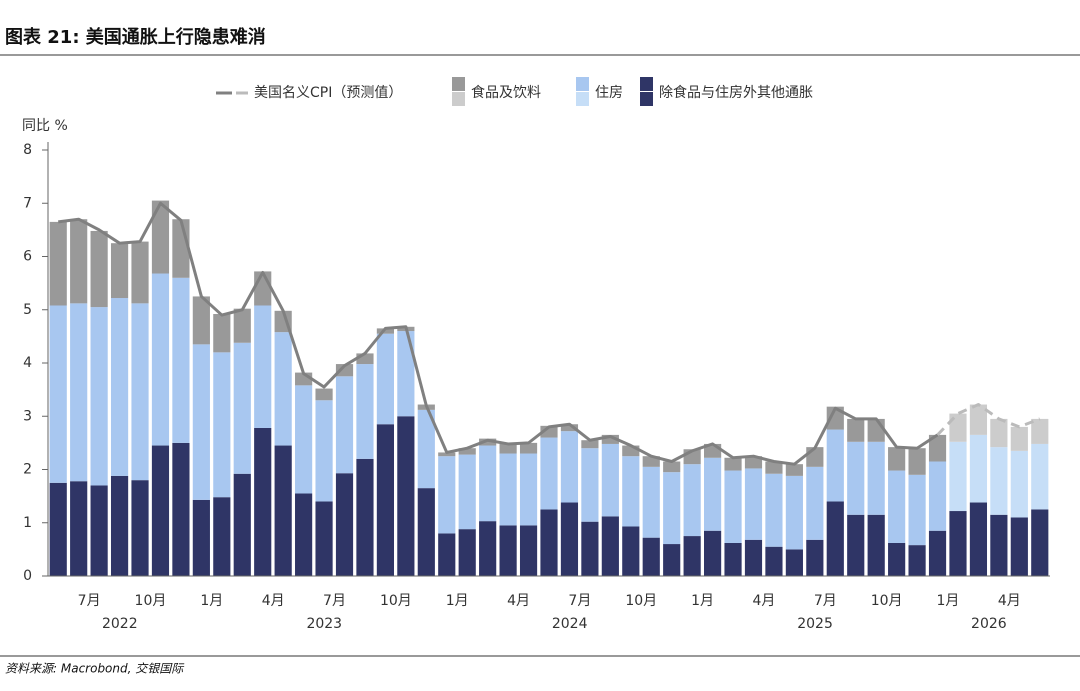 The width and height of the screenshot is (1080, 691). Describe the element at coordinates (120, 624) in the screenshot. I see `year-label: 2022` at that location.